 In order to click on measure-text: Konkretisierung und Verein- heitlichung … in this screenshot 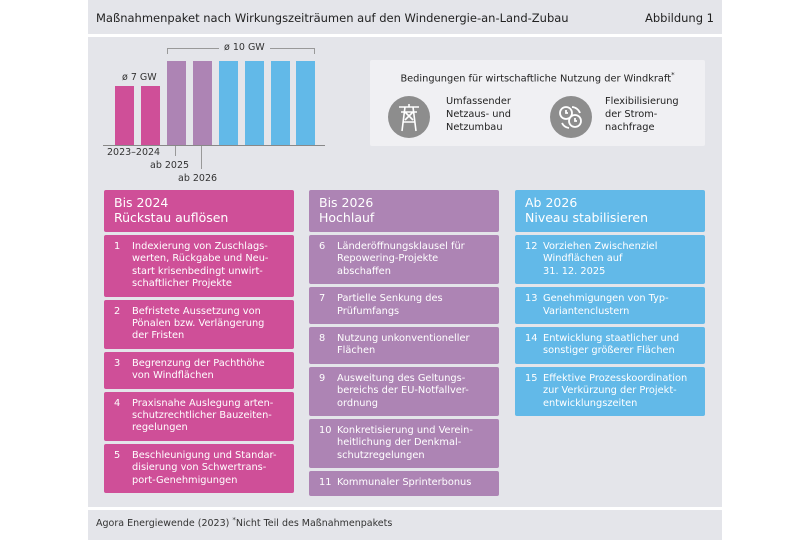, I will do `click(405, 443)`.